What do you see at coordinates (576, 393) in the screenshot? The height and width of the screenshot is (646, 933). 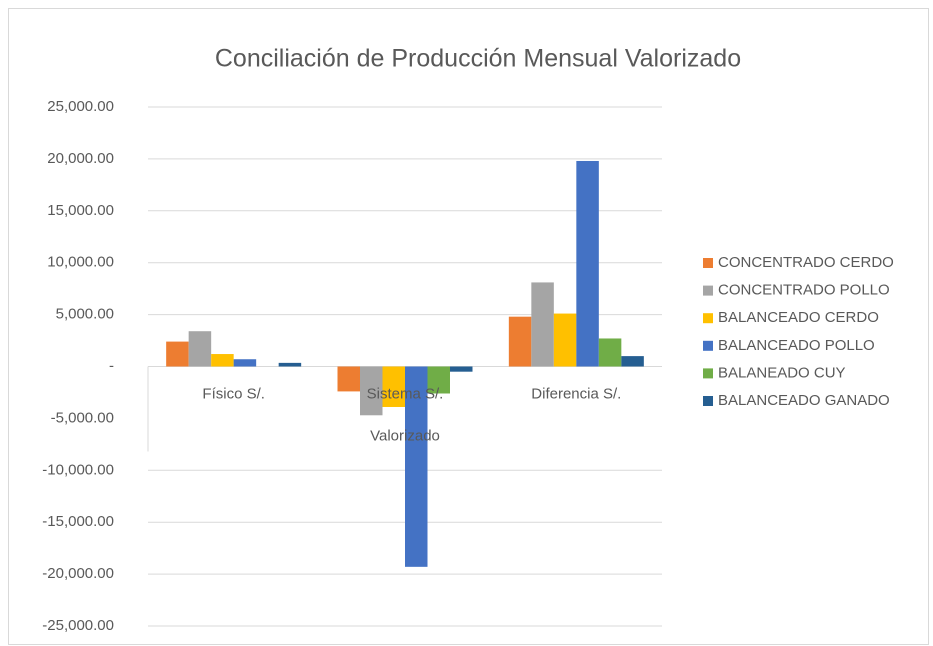 I see `x-tick-label: Diferencia S/.` at bounding box center [576, 393].